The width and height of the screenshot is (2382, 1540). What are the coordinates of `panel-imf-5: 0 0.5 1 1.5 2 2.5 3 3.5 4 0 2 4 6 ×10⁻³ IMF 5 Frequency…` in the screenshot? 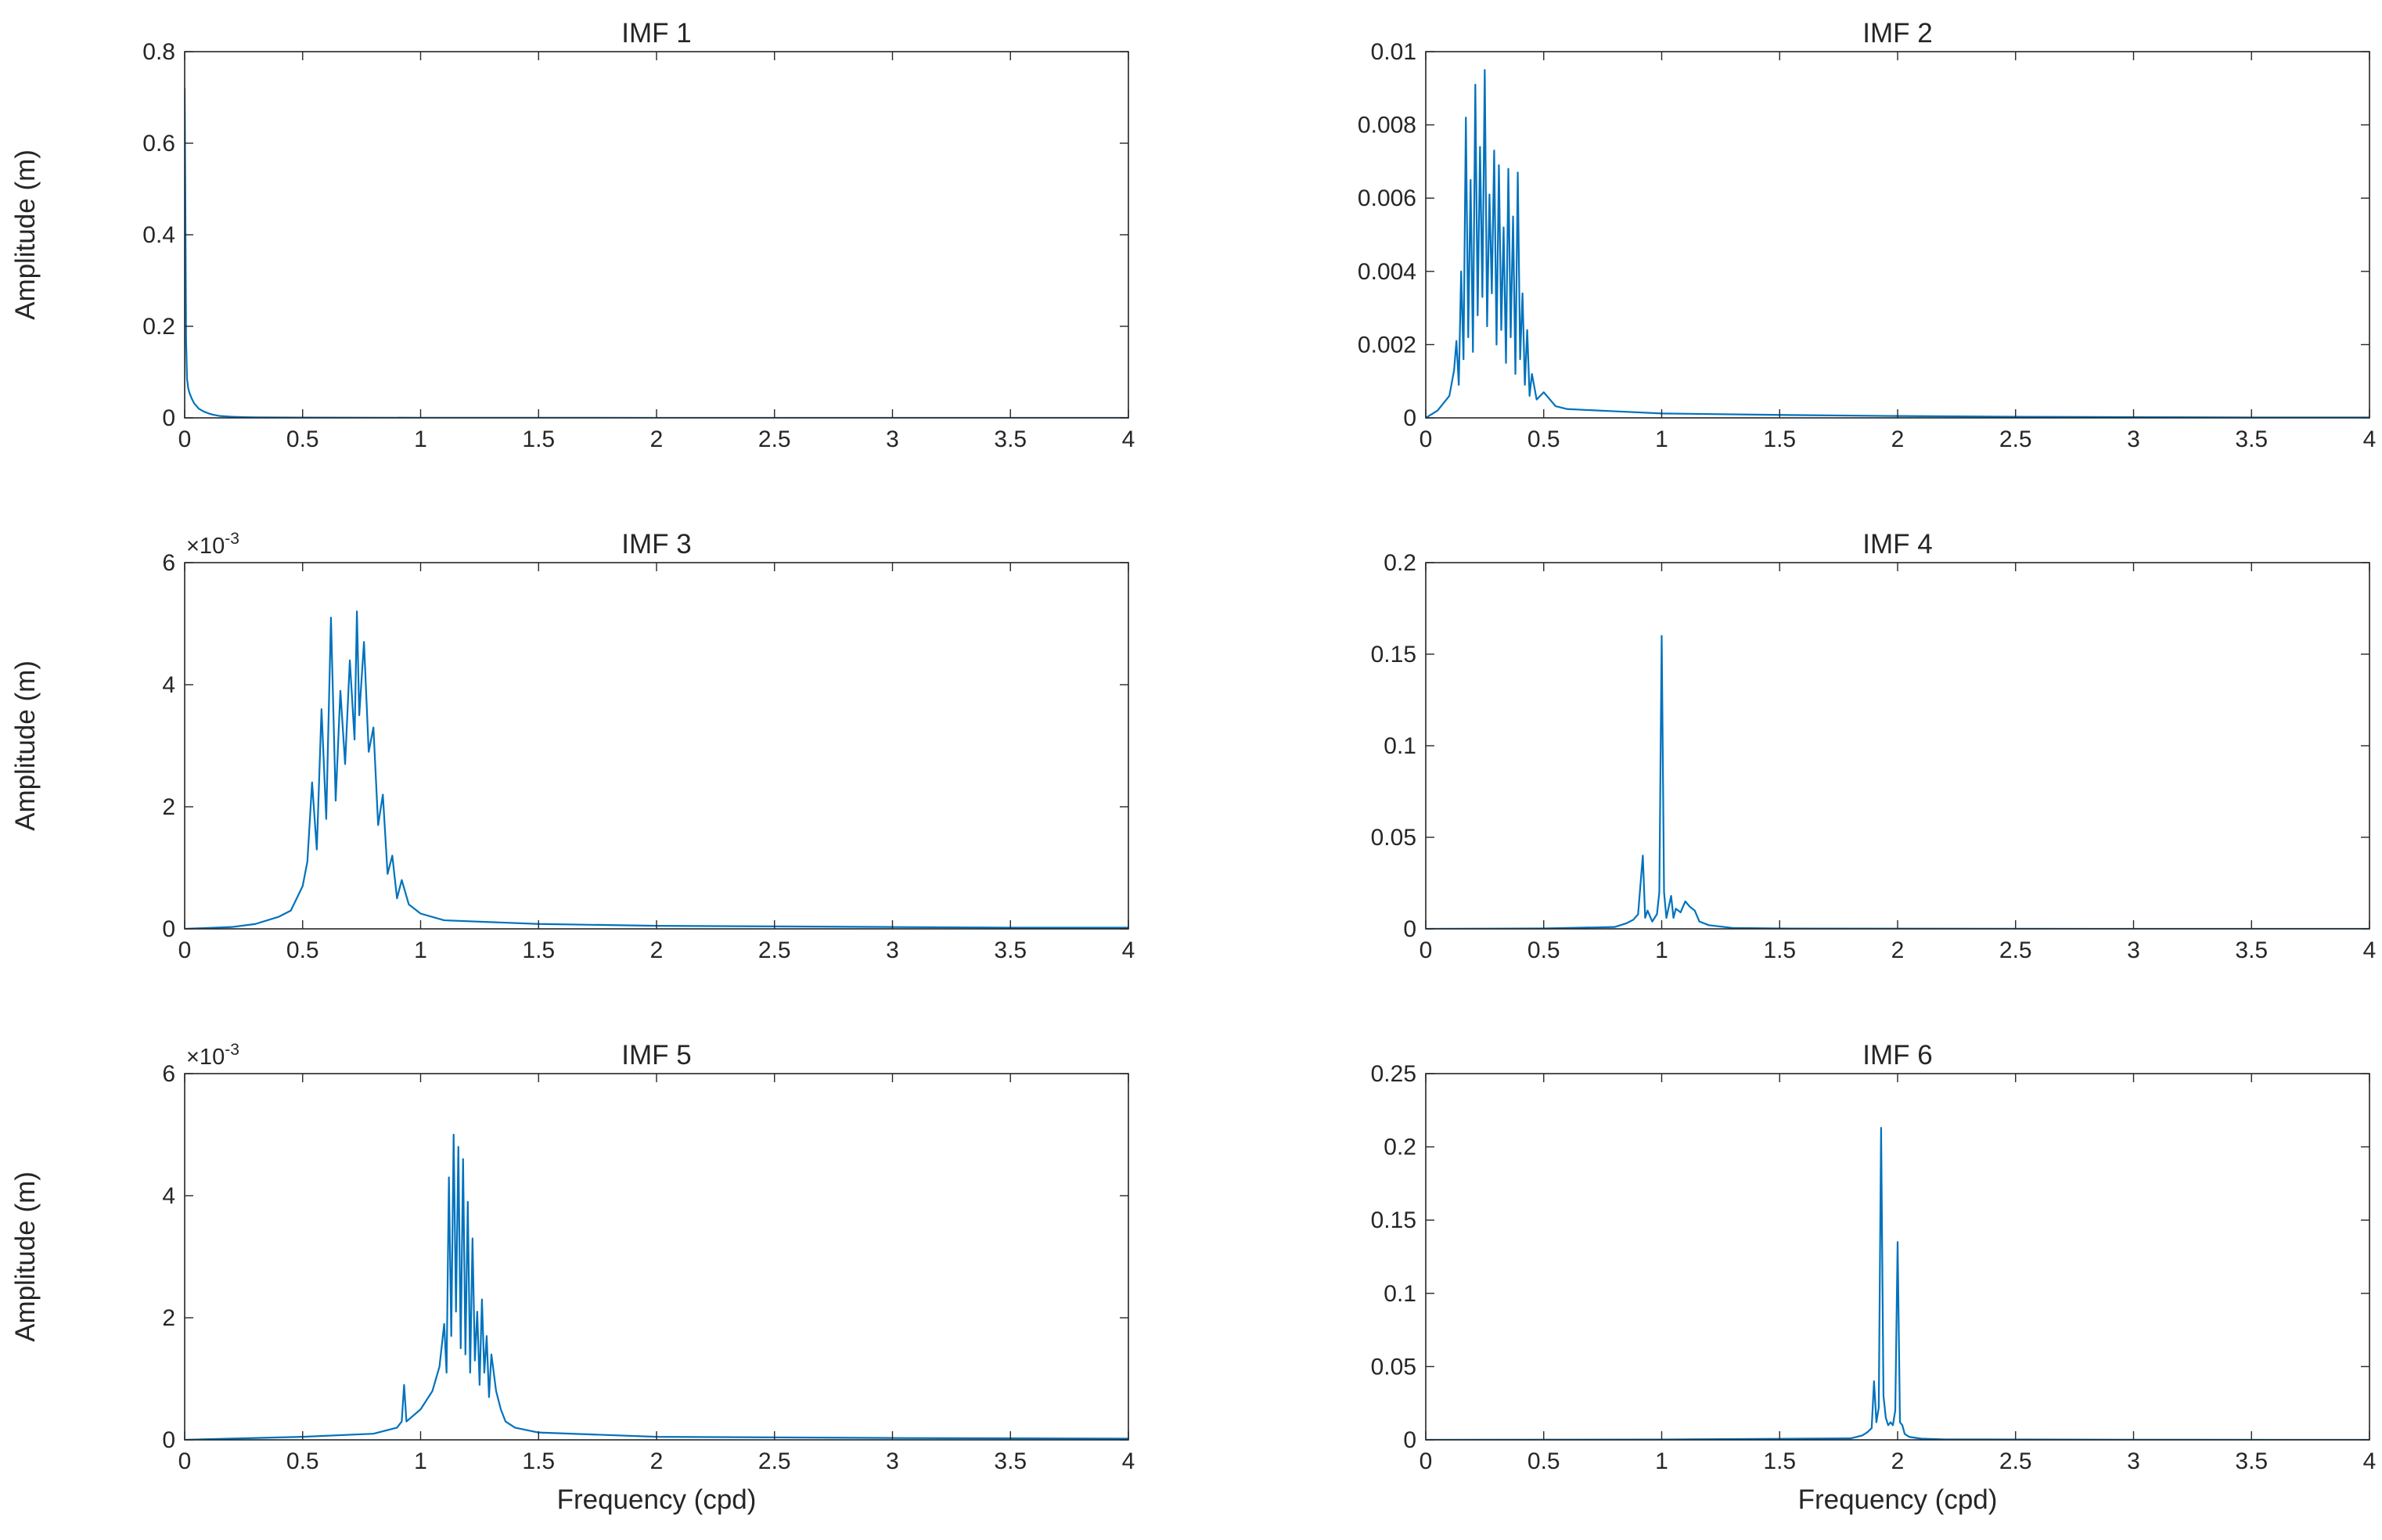 It's located at (572, 1277).